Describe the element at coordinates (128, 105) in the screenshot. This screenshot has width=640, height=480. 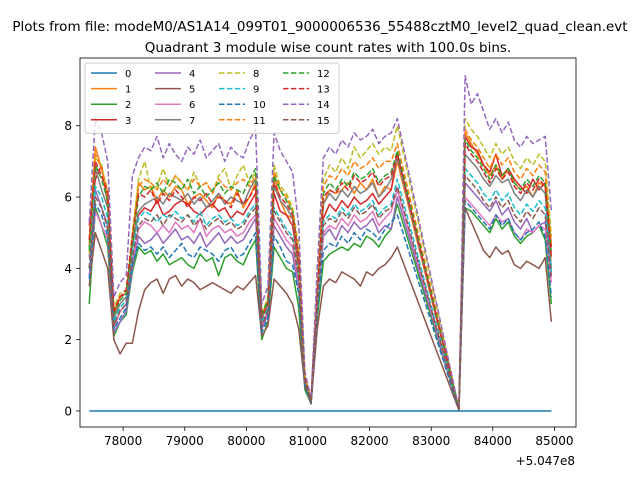
I see `legend-label-2: 2` at that location.